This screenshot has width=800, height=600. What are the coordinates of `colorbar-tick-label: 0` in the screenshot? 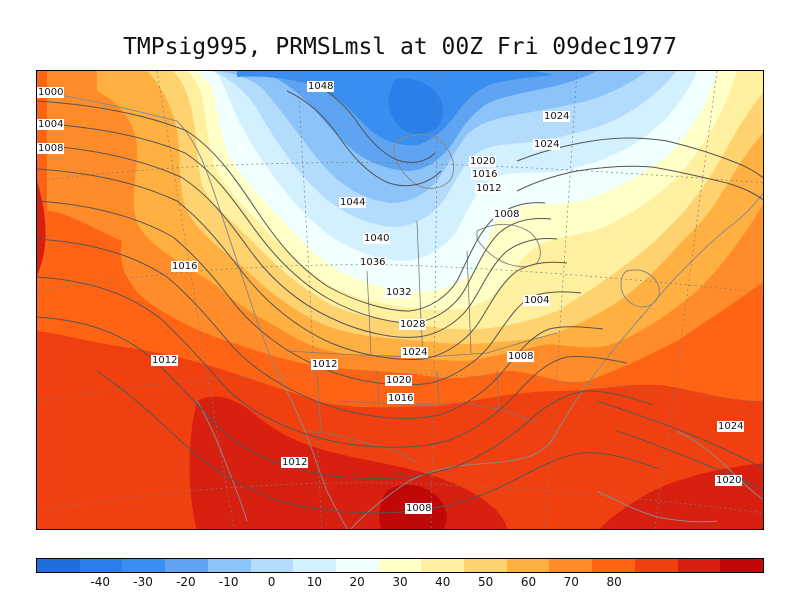 It's located at (271, 582).